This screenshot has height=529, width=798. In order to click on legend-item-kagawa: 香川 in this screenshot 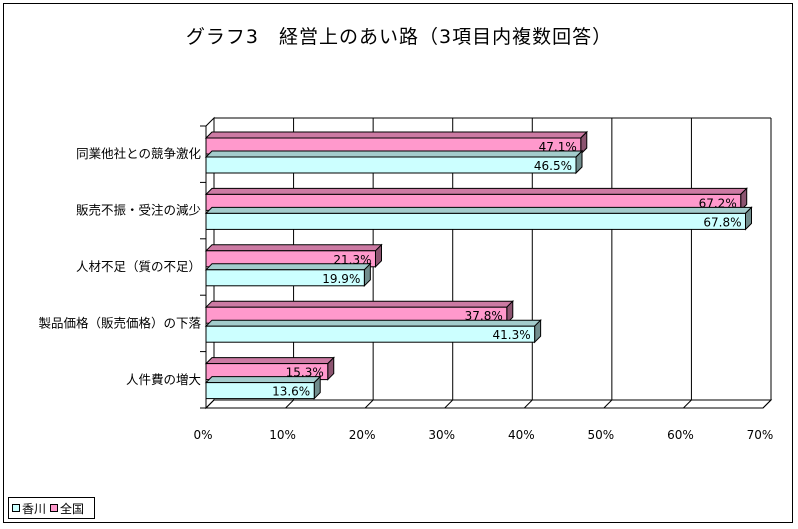, I will do `click(29, 508)`.